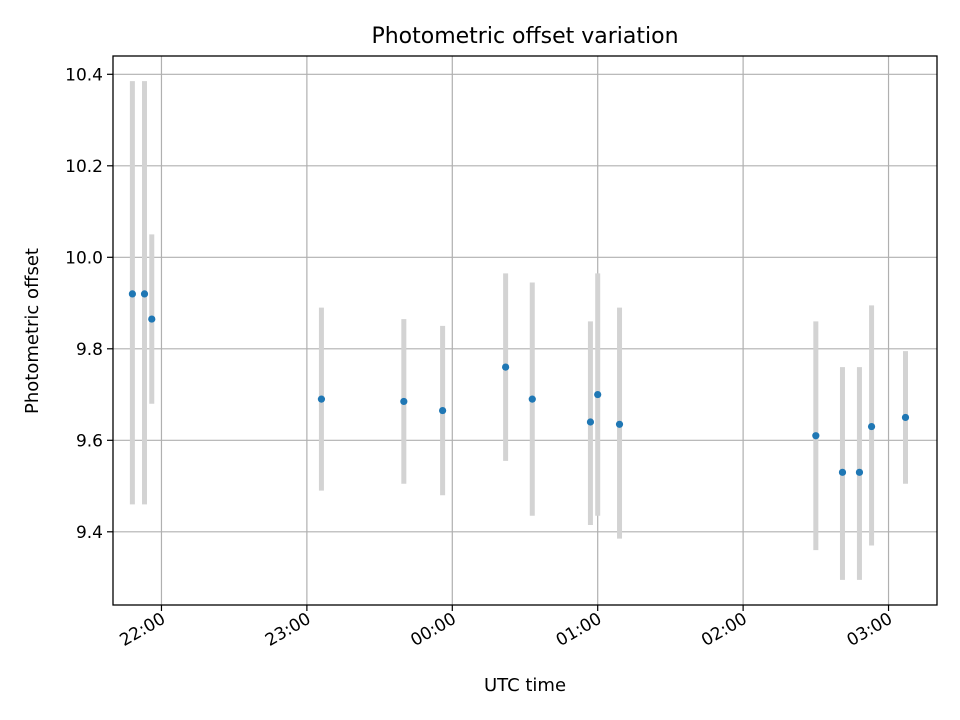  Describe the element at coordinates (32, 331) in the screenshot. I see `y-axis-label: Photometric offset` at that location.